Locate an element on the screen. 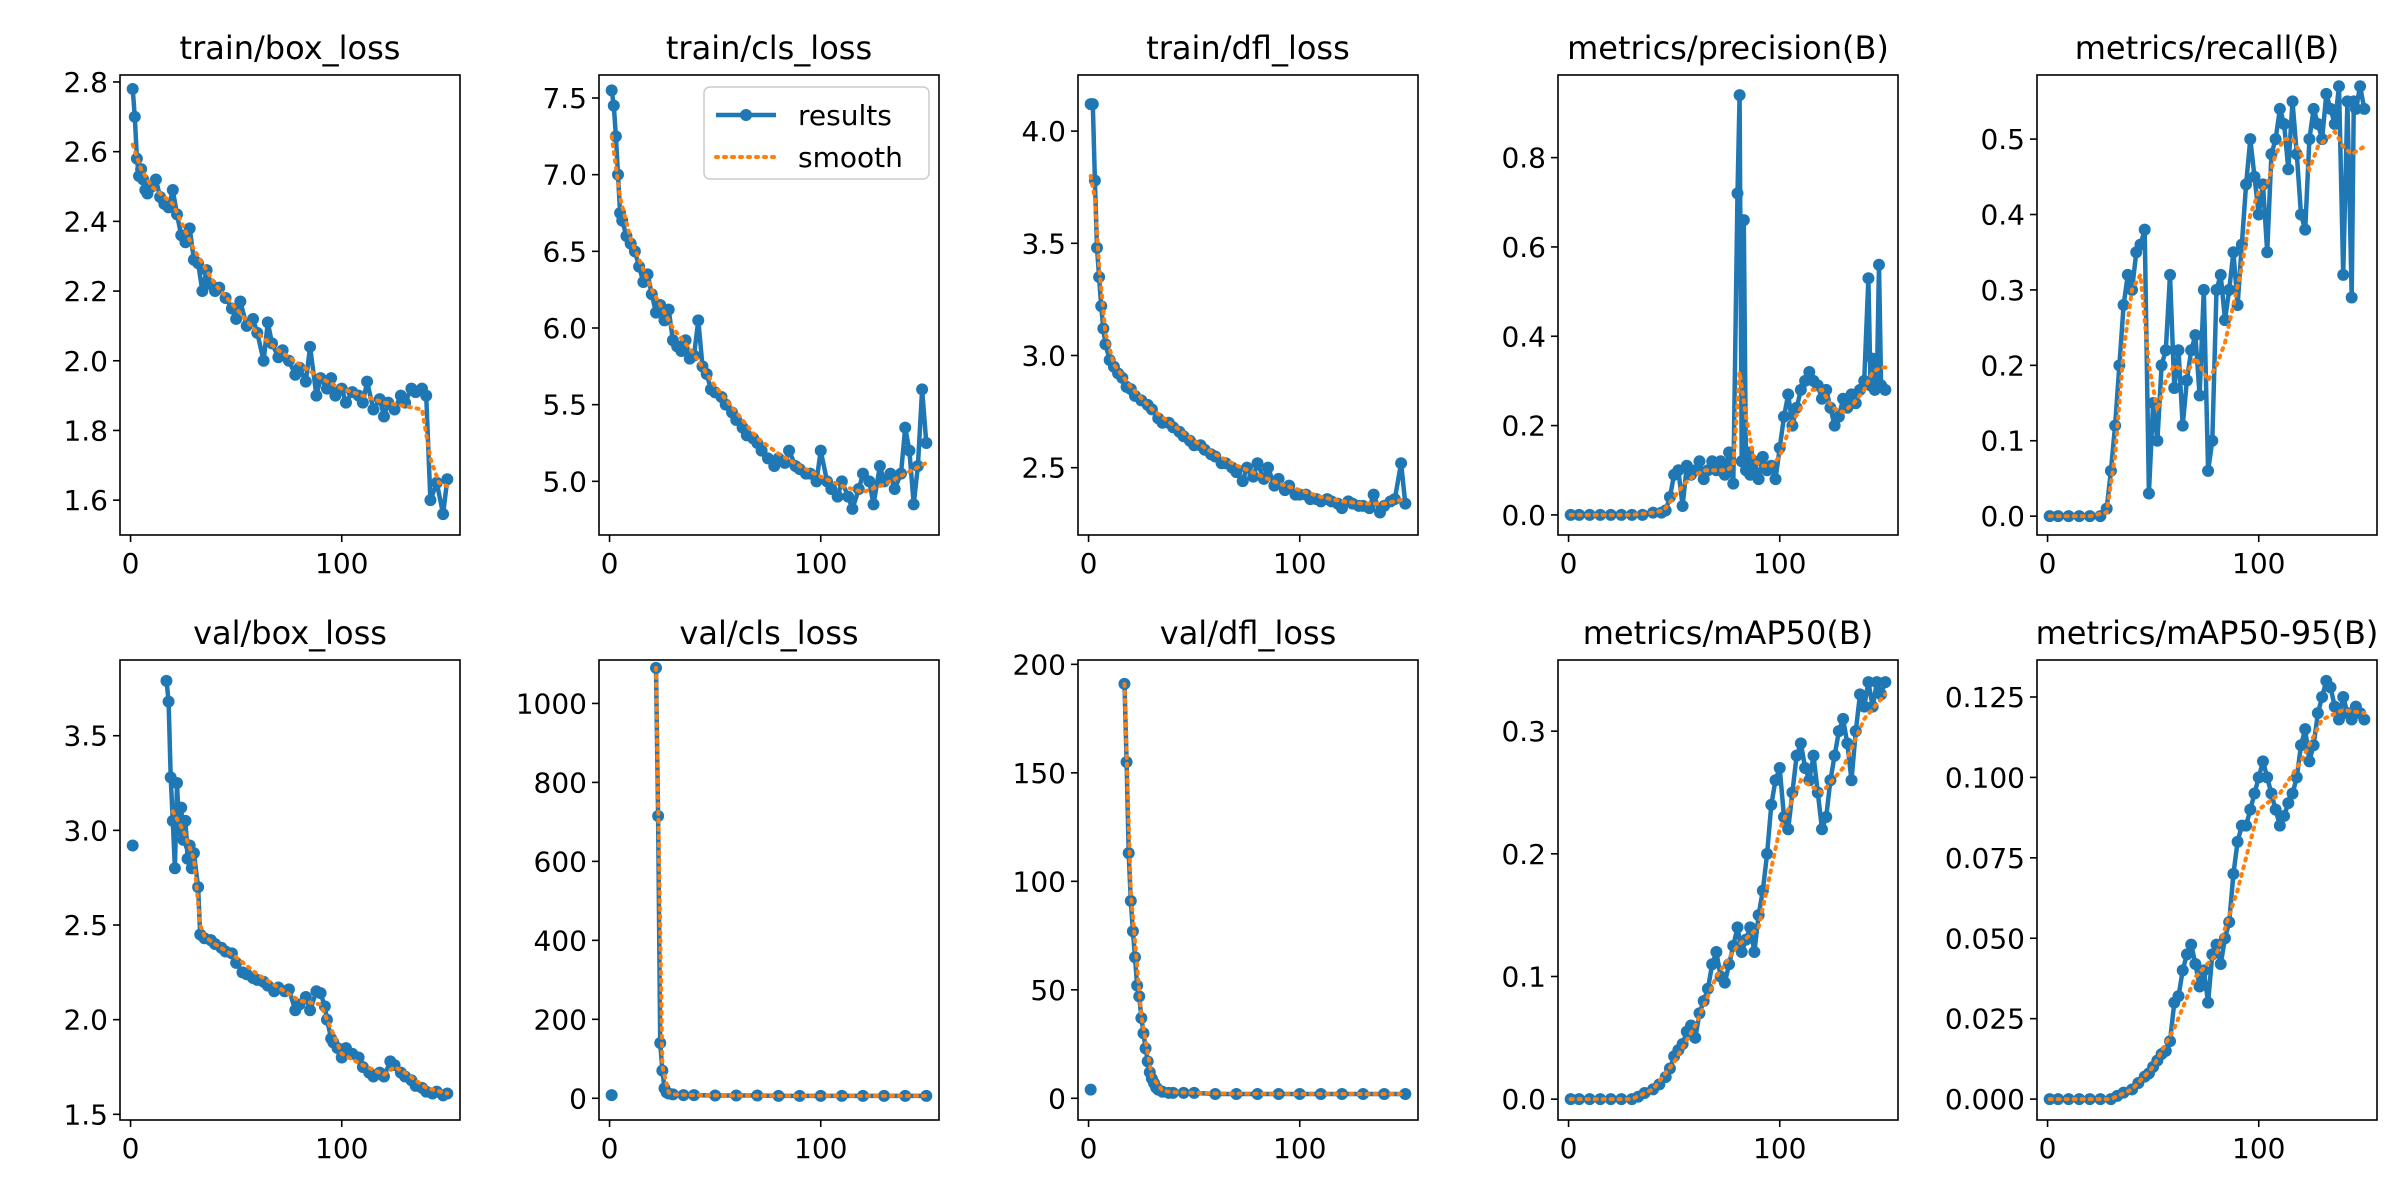 This screenshot has height=1200, width=2400. y-tick-label: 0.3 is located at coordinates (1523, 731).